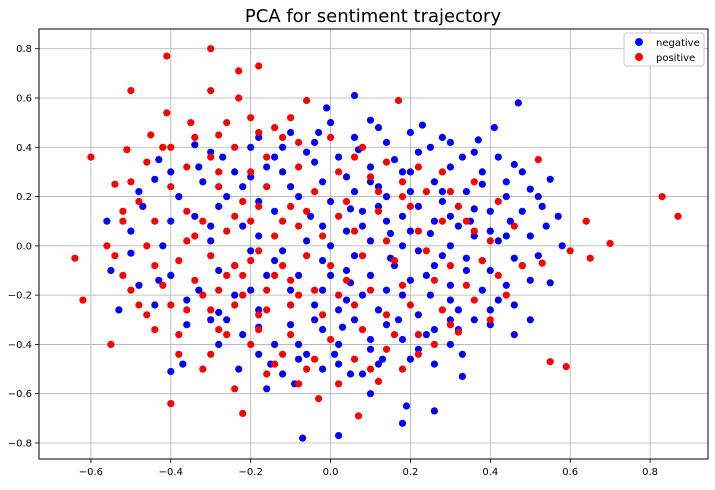 Image resolution: width=715 pixels, height=490 pixels. What do you see at coordinates (24, 148) in the screenshot?
I see `y-tick-label: 0.4` at bounding box center [24, 148].